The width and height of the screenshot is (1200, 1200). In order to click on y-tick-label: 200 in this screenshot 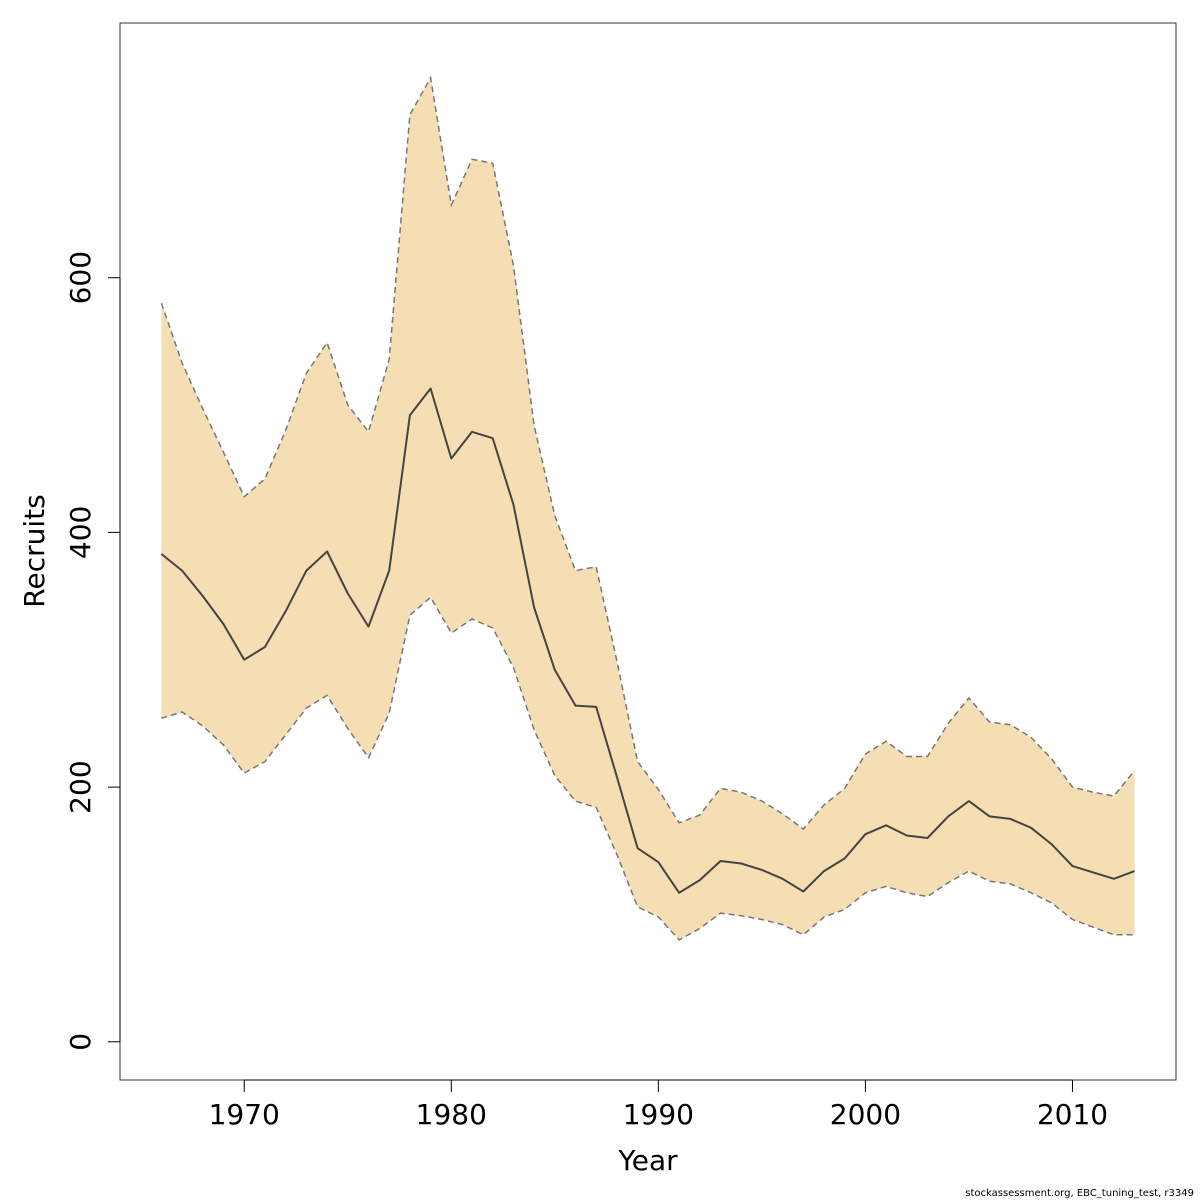, I will do `click(80, 786)`.